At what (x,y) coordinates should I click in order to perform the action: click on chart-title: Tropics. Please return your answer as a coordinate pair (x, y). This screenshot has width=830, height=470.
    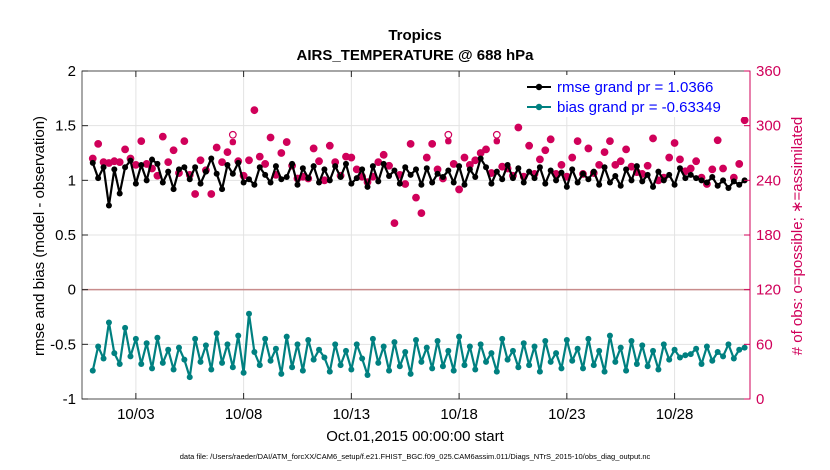
    Looking at the image, I should click on (414, 35).